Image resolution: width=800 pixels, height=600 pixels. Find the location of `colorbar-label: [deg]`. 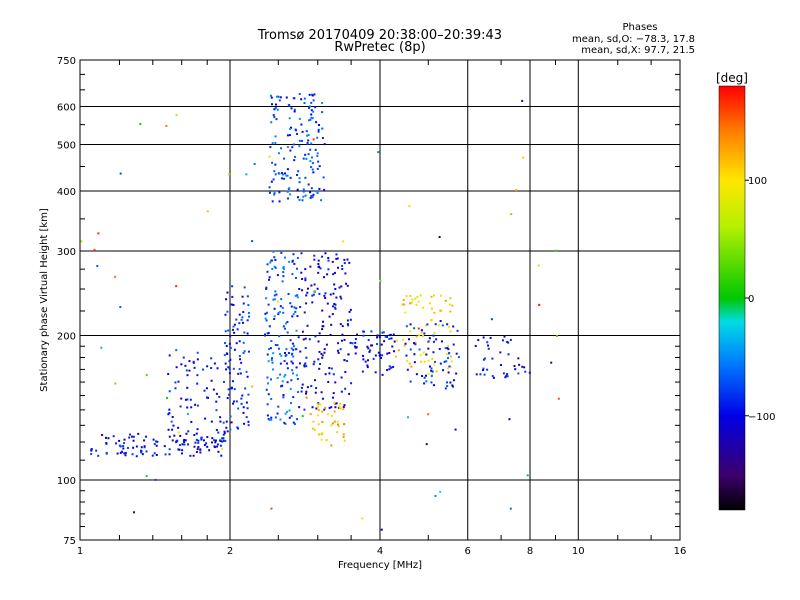

colorbar-label: [deg] is located at coordinates (732, 78).